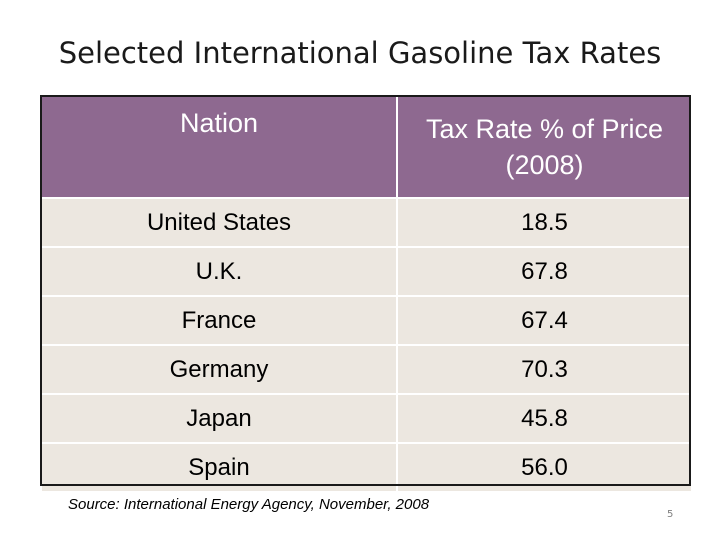  Describe the element at coordinates (219, 320) in the screenshot. I see `nation-cell: France` at that location.